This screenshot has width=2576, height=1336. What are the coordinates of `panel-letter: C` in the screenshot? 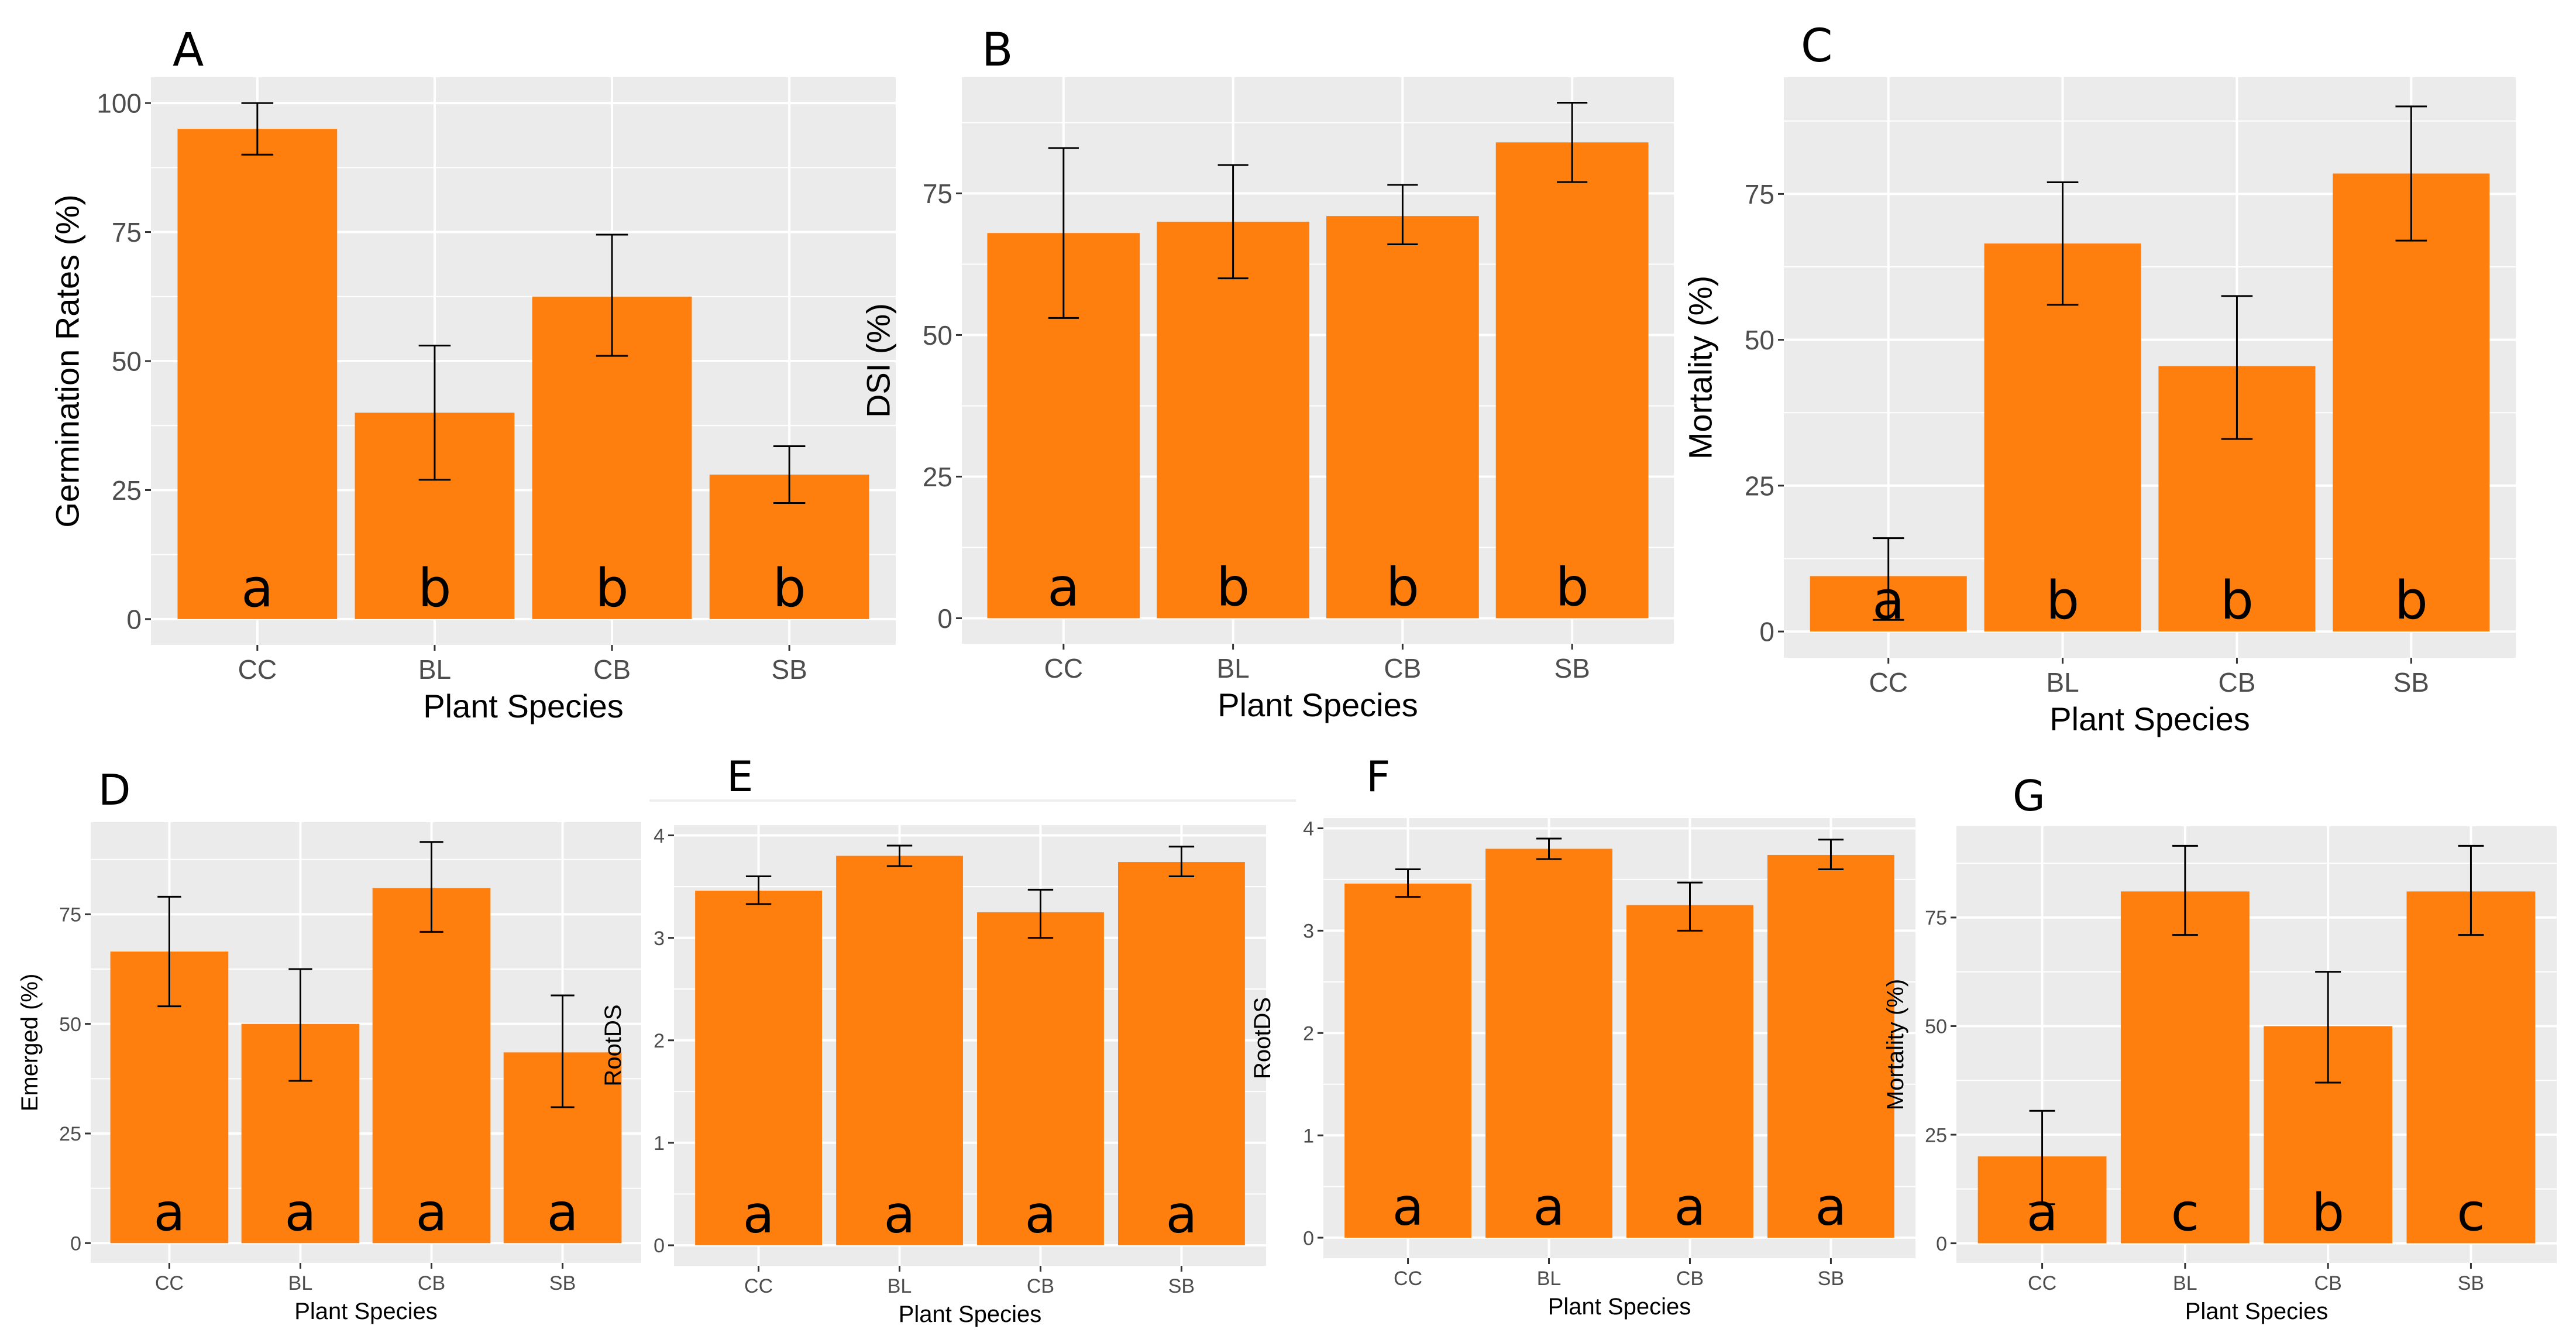 It's located at (1817, 46).